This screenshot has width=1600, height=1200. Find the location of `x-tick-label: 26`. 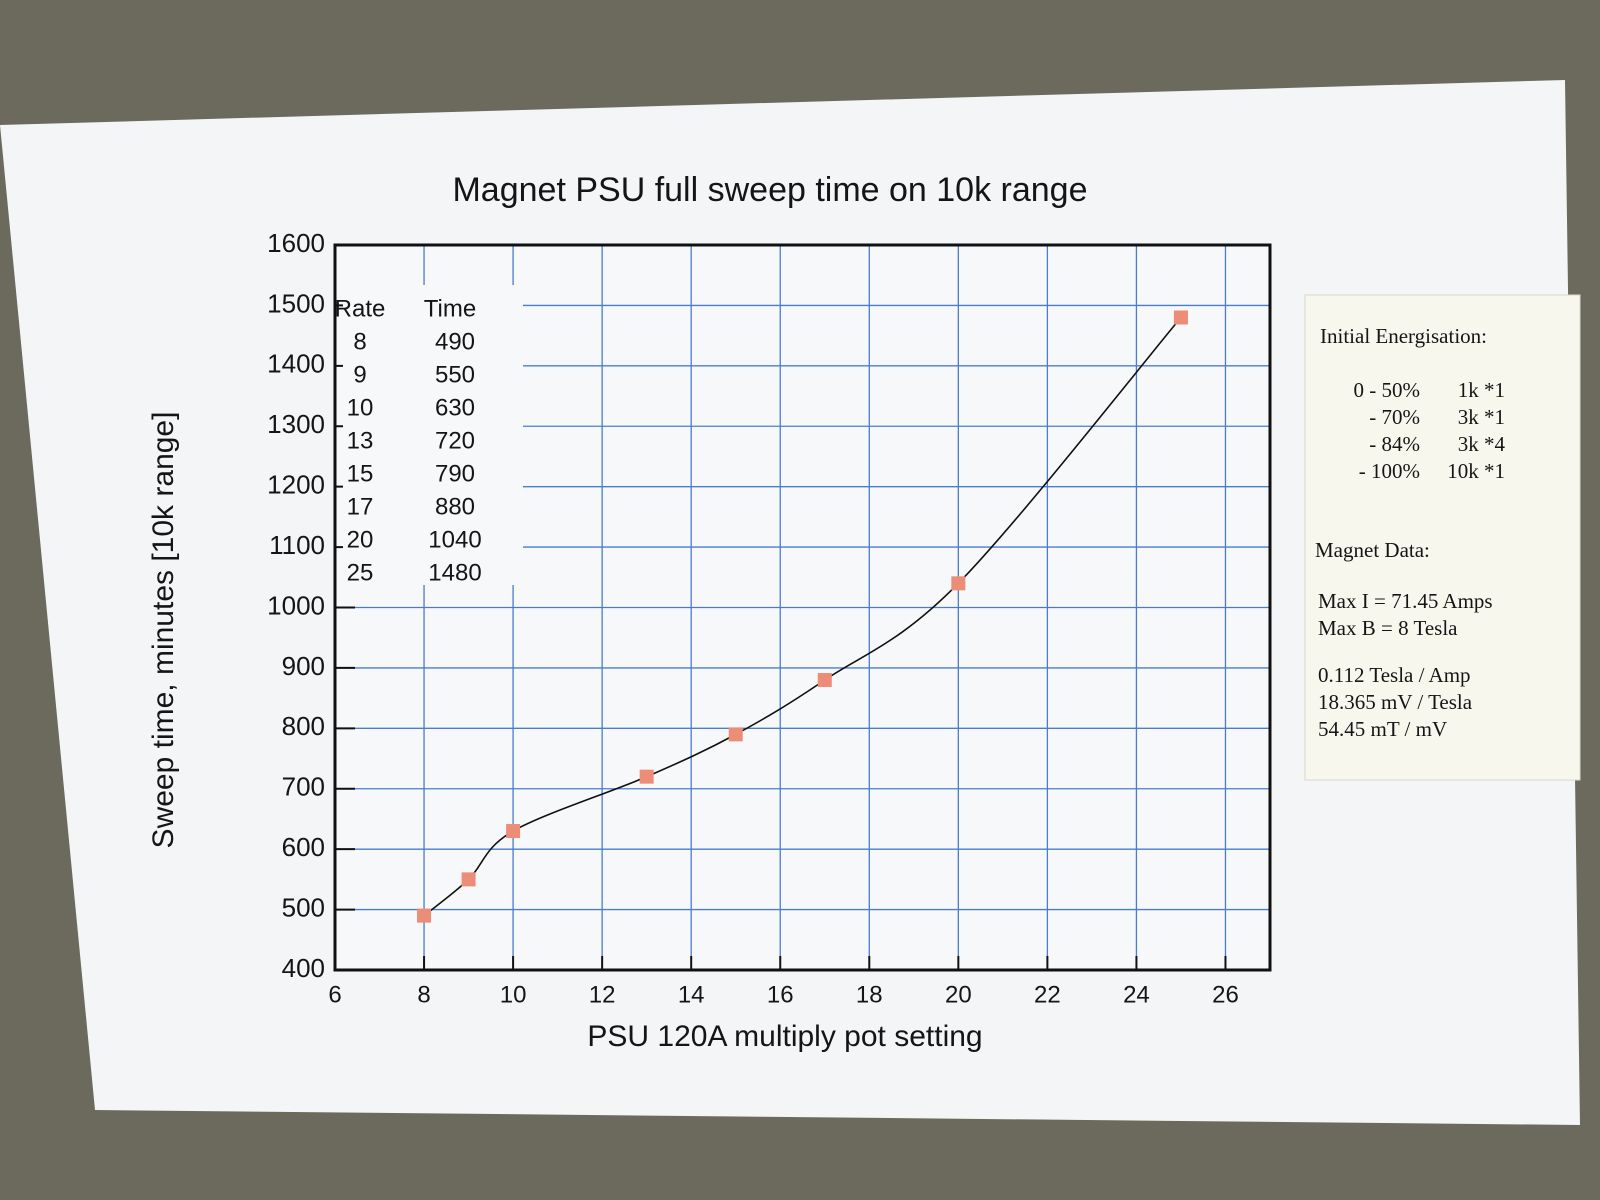

x-tick-label: 26 is located at coordinates (1225, 994).